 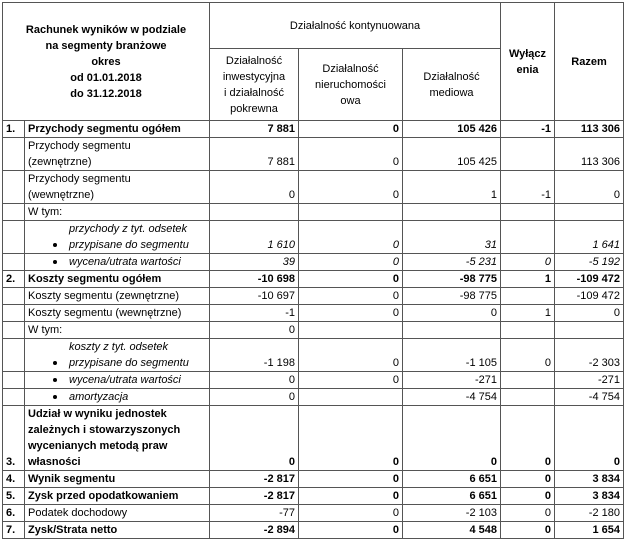 I want to click on text-line: Koszty segmentu ogółem, so click(x=95, y=279).